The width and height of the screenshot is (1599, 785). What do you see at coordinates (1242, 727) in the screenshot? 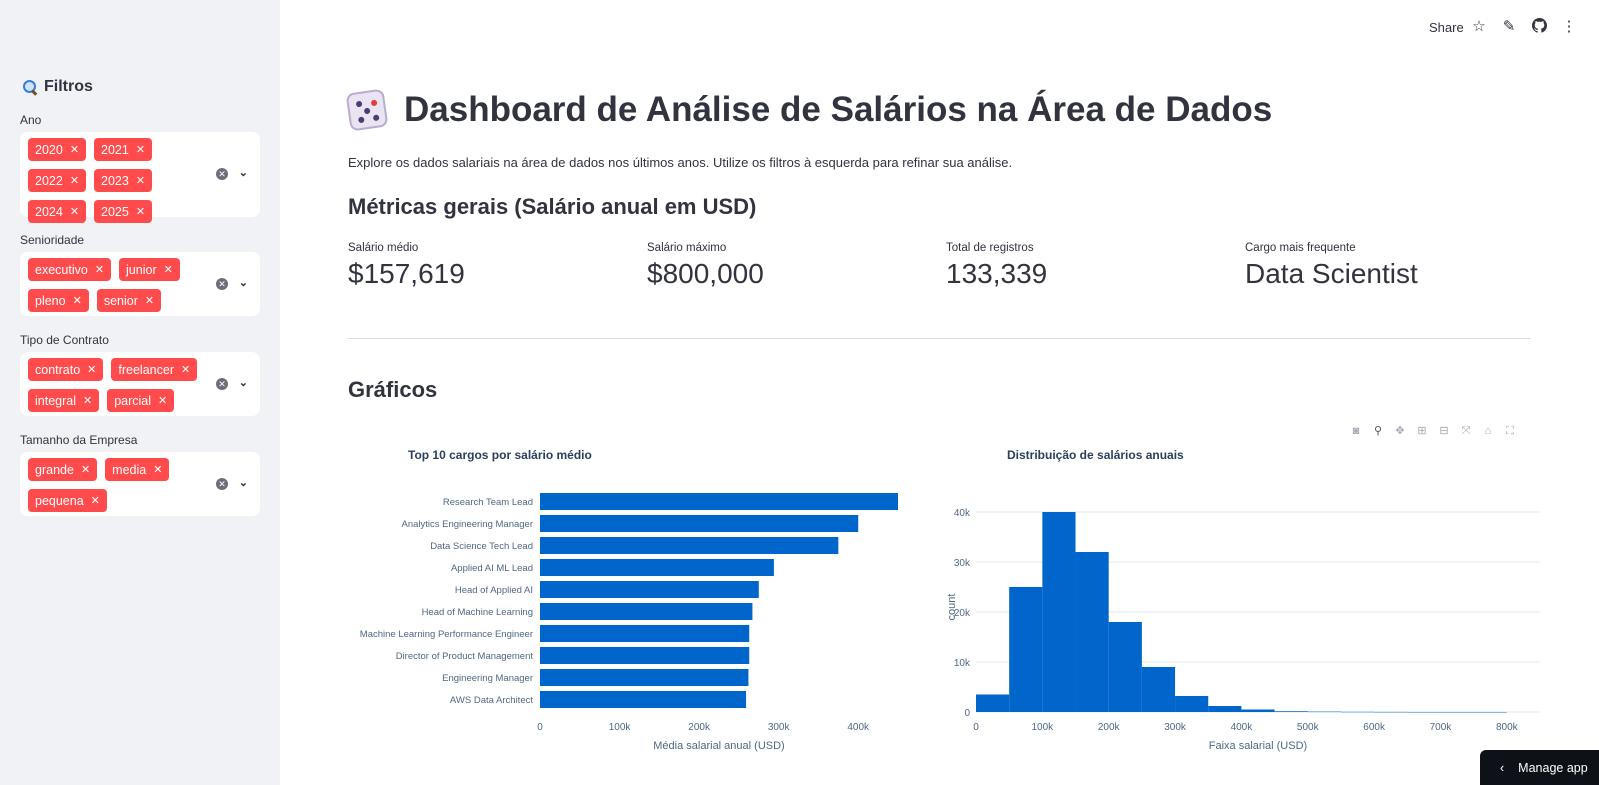
I see `x-tick-label: 400k` at bounding box center [1242, 727].